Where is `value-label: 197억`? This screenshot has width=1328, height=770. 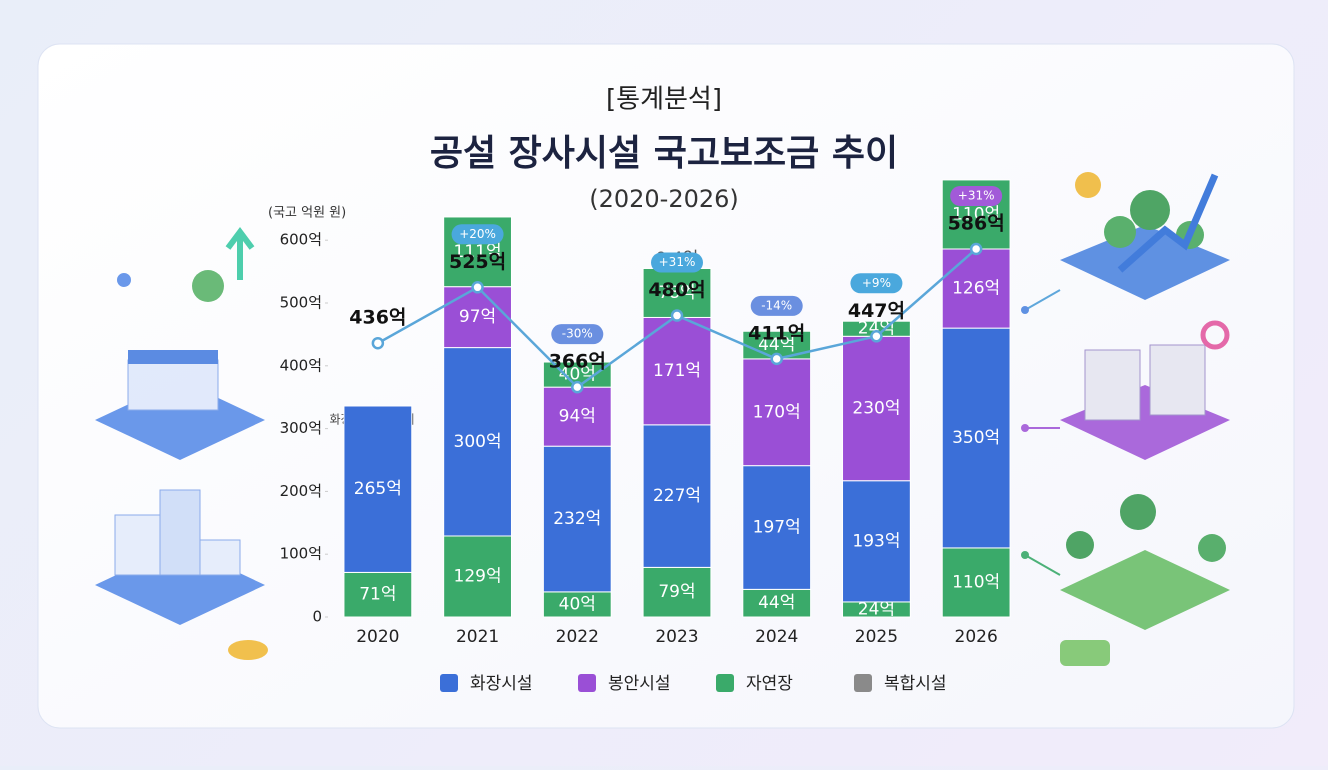 value-label: 197억 is located at coordinates (777, 528).